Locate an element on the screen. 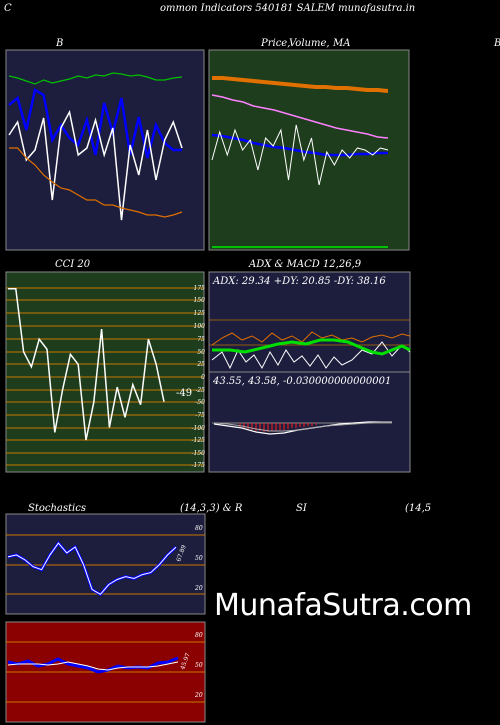  cci-tick: -100 is located at coordinates (199, 428).